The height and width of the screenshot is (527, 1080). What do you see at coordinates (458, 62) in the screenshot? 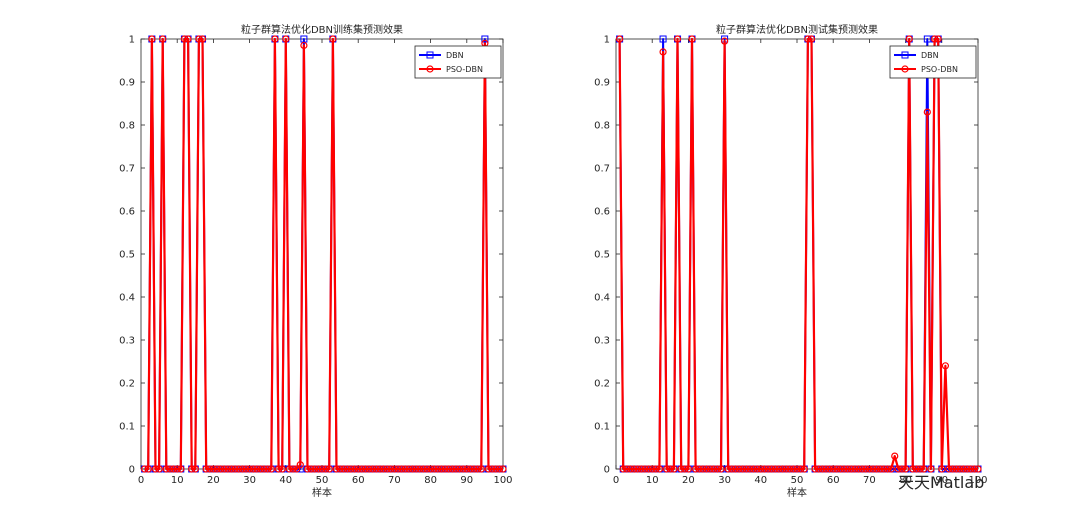
I see `legend: DBN PSO-DBN` at bounding box center [458, 62].